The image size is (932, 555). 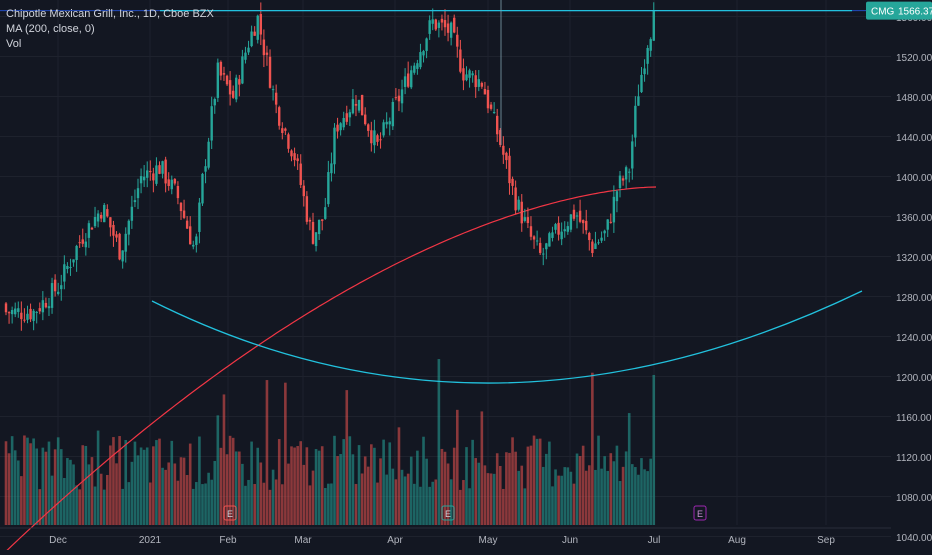 I want to click on price-tick-label: 1120.00, so click(x=914, y=458).